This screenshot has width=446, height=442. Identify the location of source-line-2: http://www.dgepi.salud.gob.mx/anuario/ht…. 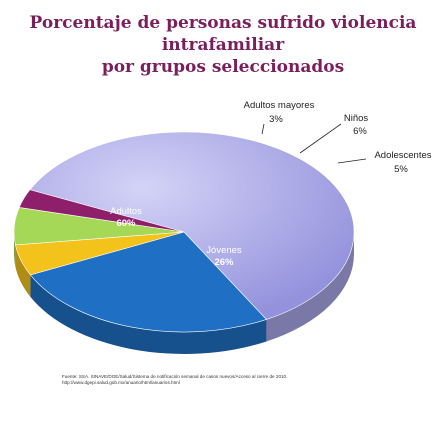
(121, 382).